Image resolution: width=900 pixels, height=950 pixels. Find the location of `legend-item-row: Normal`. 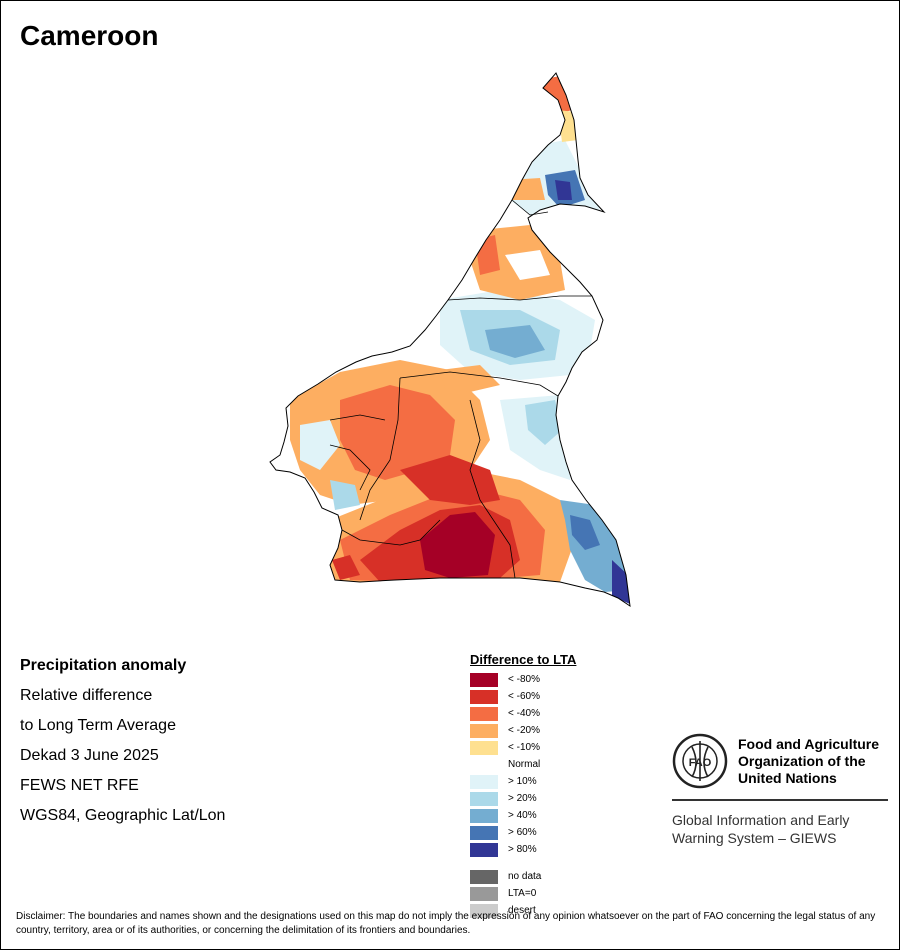

legend-item-row: Normal is located at coordinates (523, 764).